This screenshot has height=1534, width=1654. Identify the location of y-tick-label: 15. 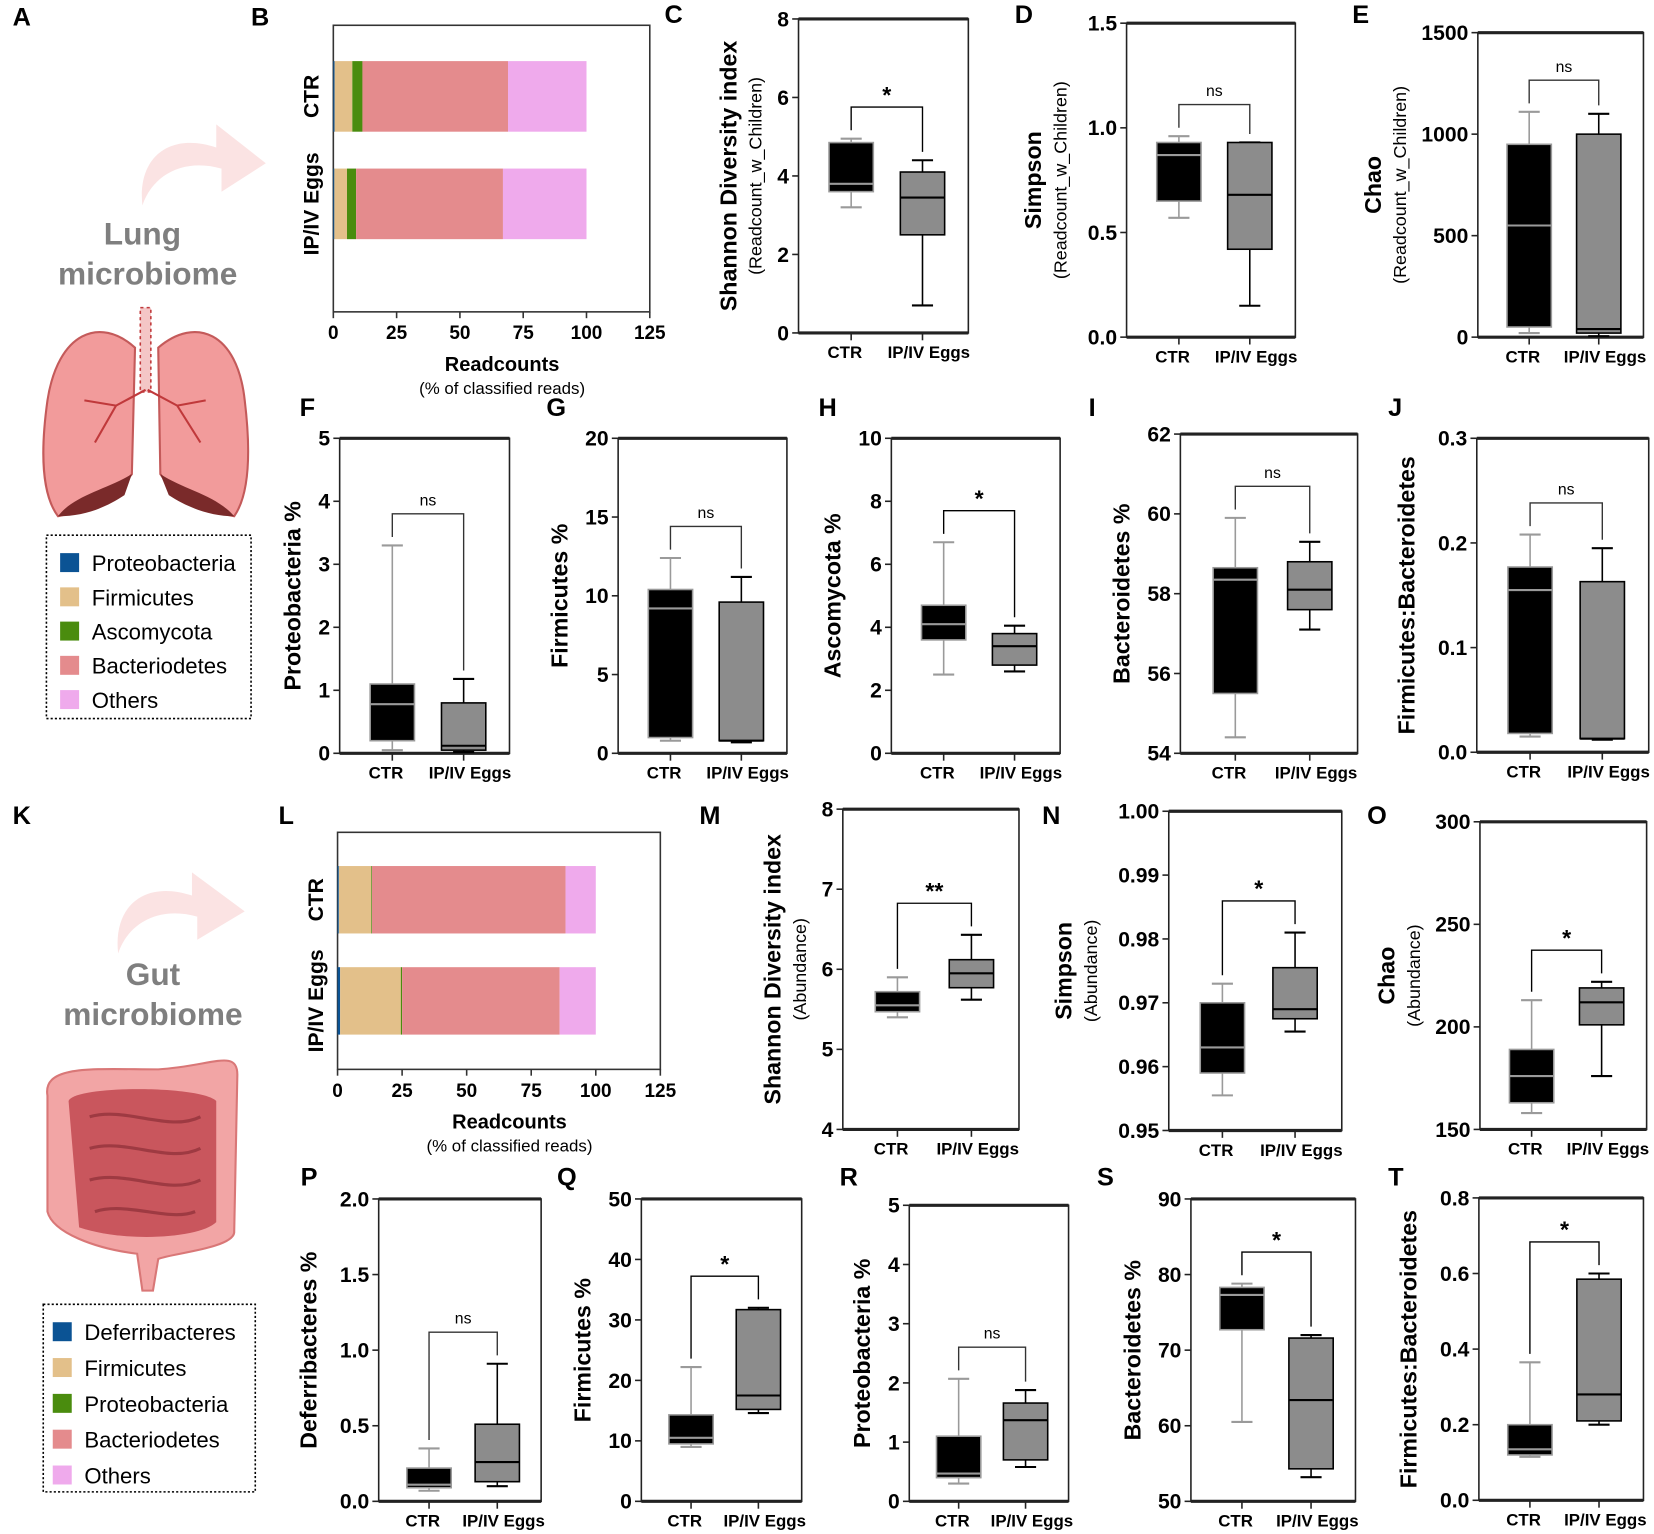
(597, 517).